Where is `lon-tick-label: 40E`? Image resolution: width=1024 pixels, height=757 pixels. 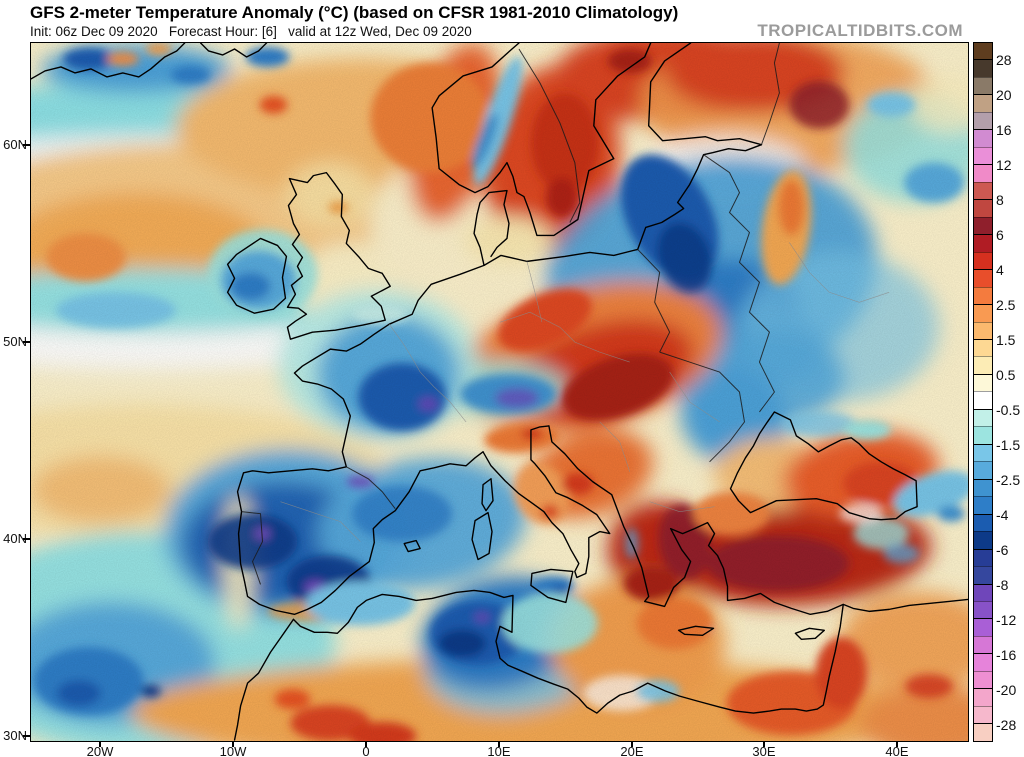 lon-tick-label: 40E is located at coordinates (897, 750).